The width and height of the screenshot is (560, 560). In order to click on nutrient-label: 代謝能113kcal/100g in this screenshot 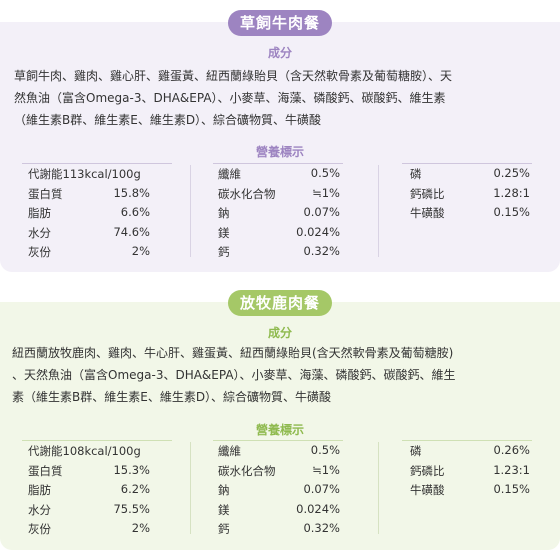, I will do `click(84, 174)`.